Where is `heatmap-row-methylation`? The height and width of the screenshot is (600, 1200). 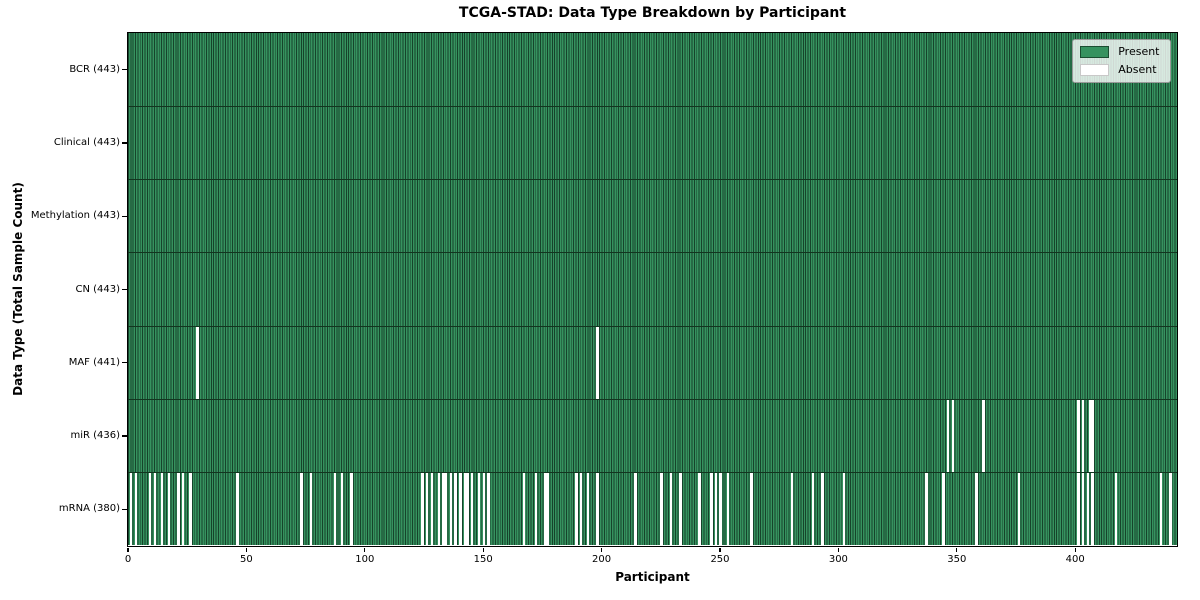
heatmap-row-methylation is located at coordinates (652, 216).